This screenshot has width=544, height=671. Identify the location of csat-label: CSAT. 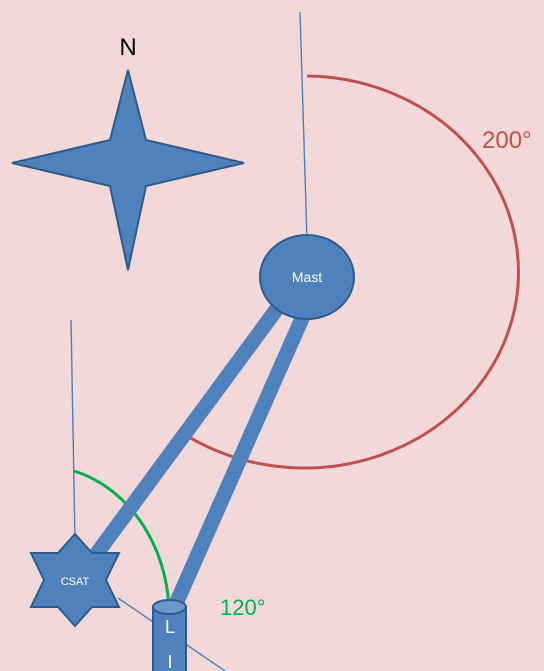
(75, 582).